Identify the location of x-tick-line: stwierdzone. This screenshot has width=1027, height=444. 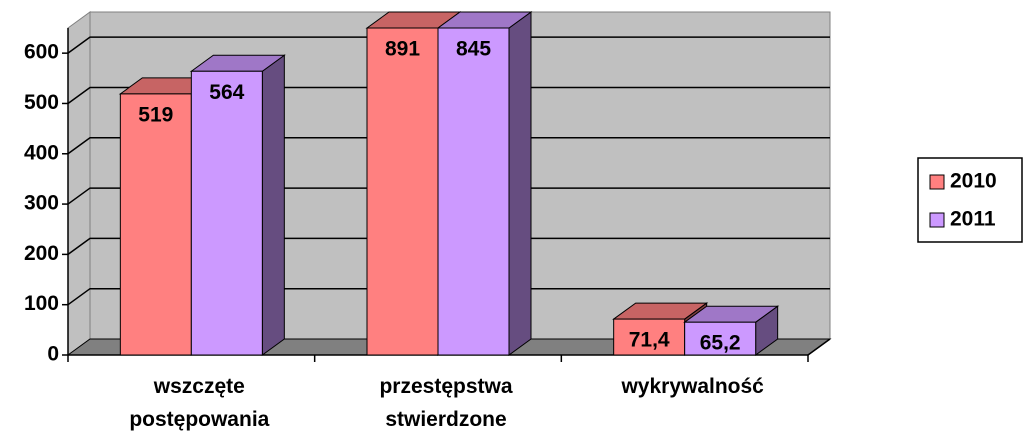
(445, 419).